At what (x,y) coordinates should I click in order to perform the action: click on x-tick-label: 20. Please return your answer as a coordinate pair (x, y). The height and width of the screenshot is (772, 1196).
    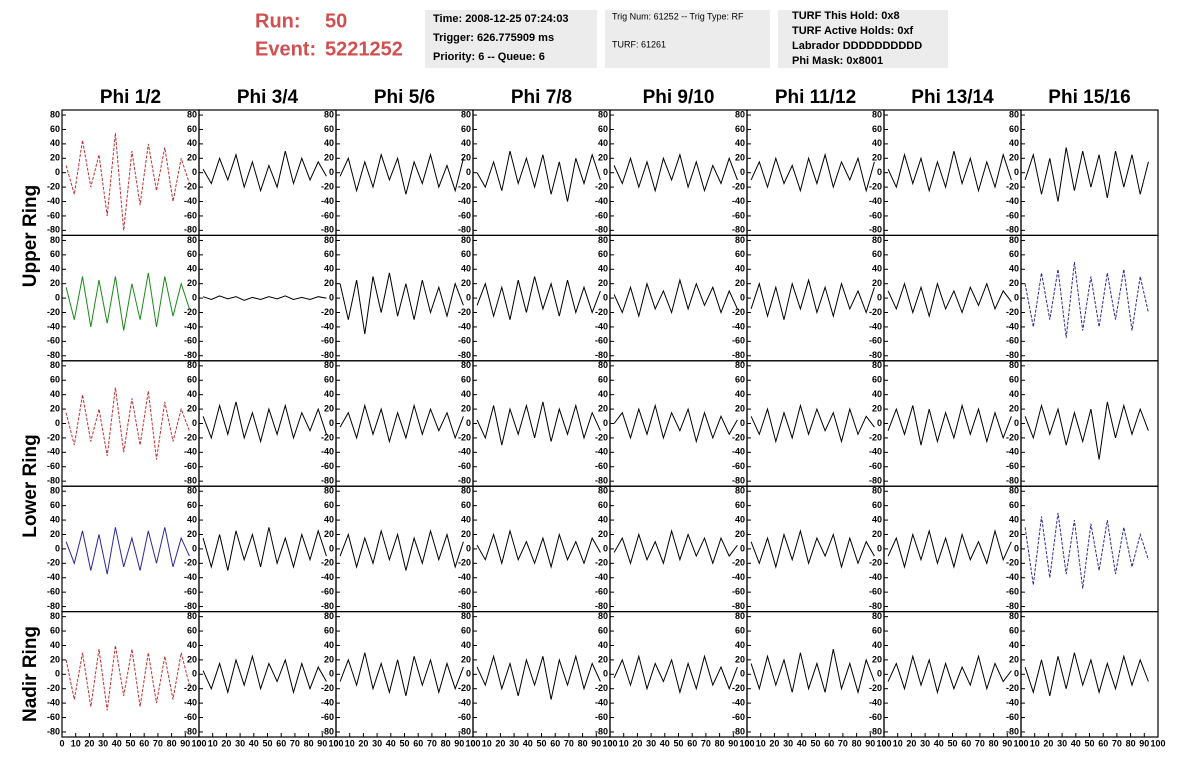
    Looking at the image, I should click on (363, 743).